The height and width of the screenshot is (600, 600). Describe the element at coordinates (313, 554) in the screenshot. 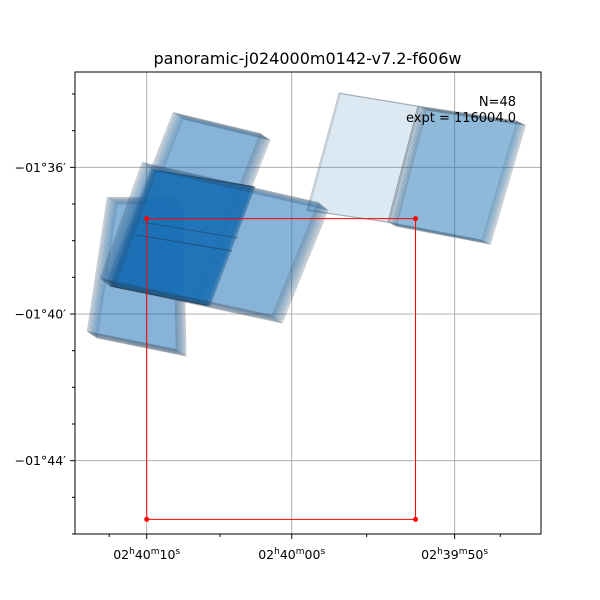

I see `x-tick-label-part: 00` at that location.